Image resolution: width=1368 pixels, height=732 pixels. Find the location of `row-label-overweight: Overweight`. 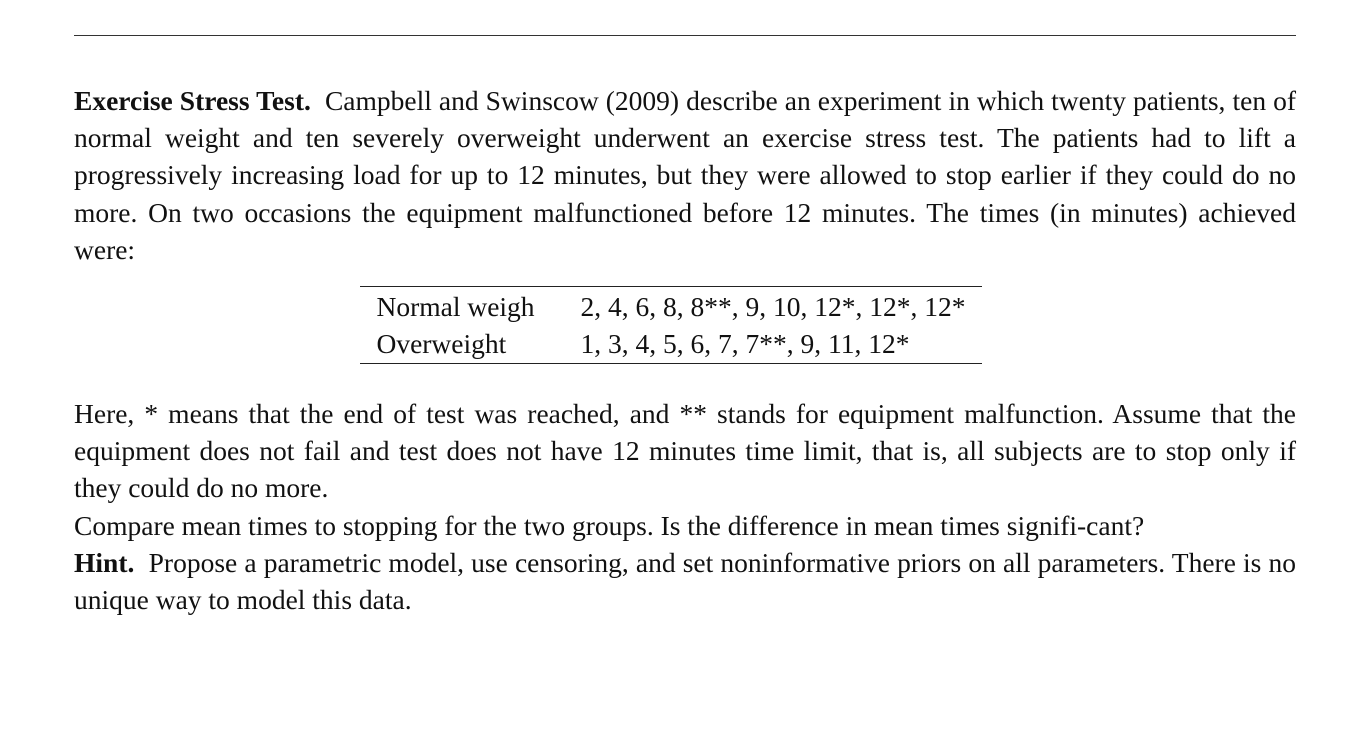

row-label-overweight: Overweight is located at coordinates (441, 344).